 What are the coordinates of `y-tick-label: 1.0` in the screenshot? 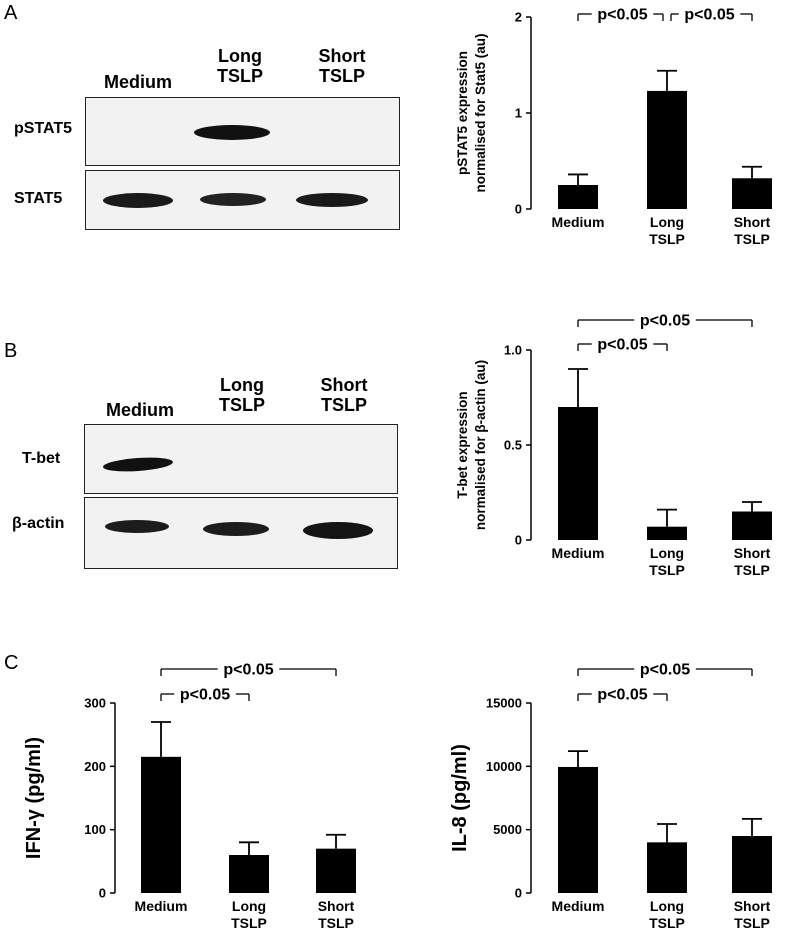 It's located at (513, 350).